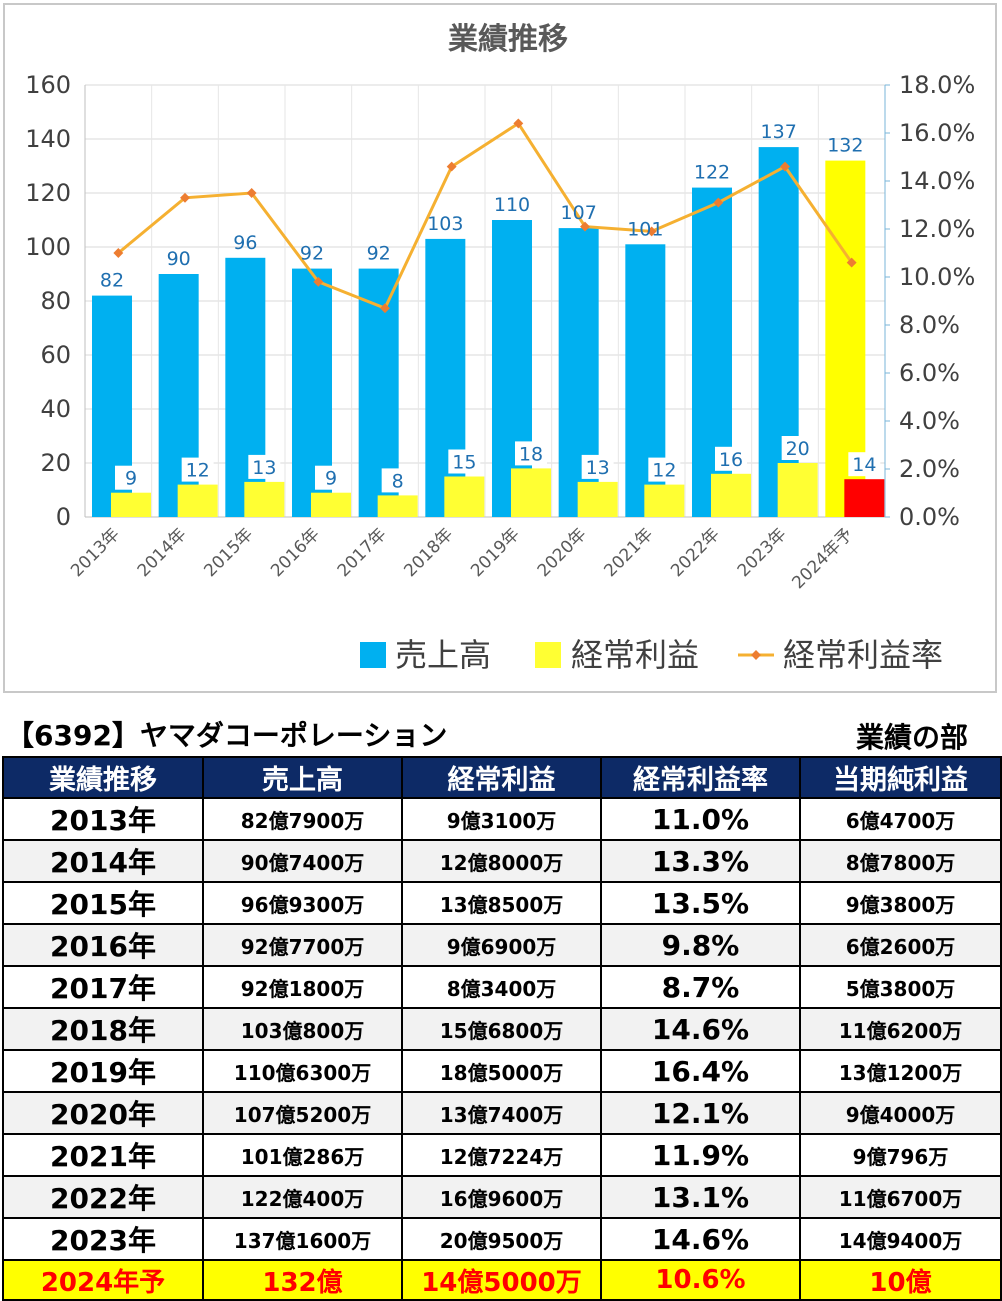  What do you see at coordinates (302, 819) in the screenshot?
I see `table-cell: 82億7900万` at bounding box center [302, 819].